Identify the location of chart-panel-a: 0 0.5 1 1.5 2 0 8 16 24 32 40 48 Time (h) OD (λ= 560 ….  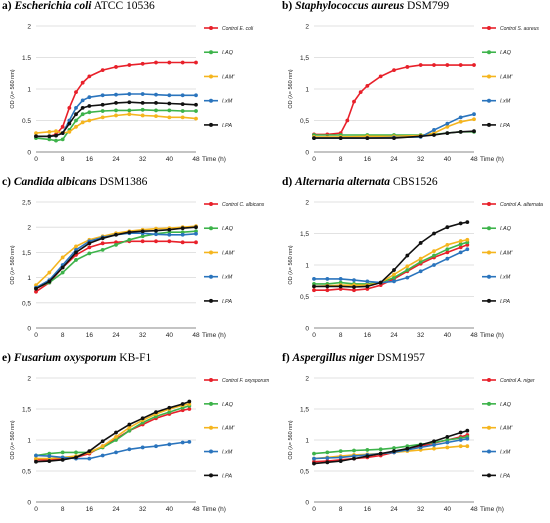
(132, 94).